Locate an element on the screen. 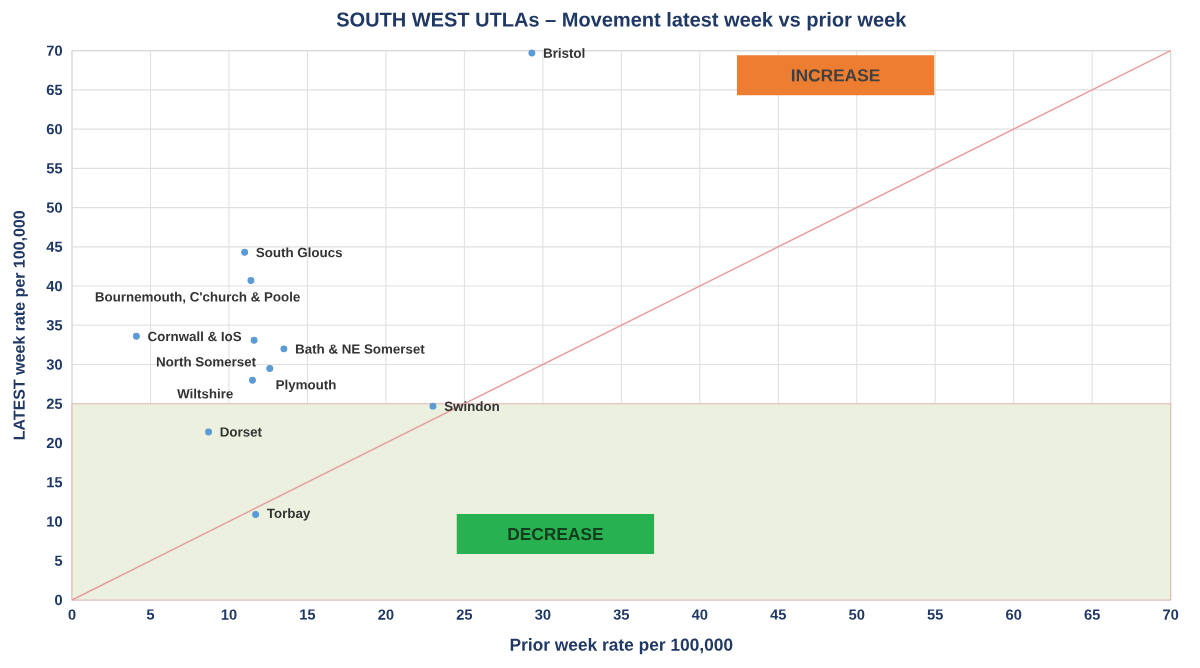 This screenshot has height=668, width=1200. y-axis-title: LATEST week rate per 100,000 is located at coordinates (20, 325).